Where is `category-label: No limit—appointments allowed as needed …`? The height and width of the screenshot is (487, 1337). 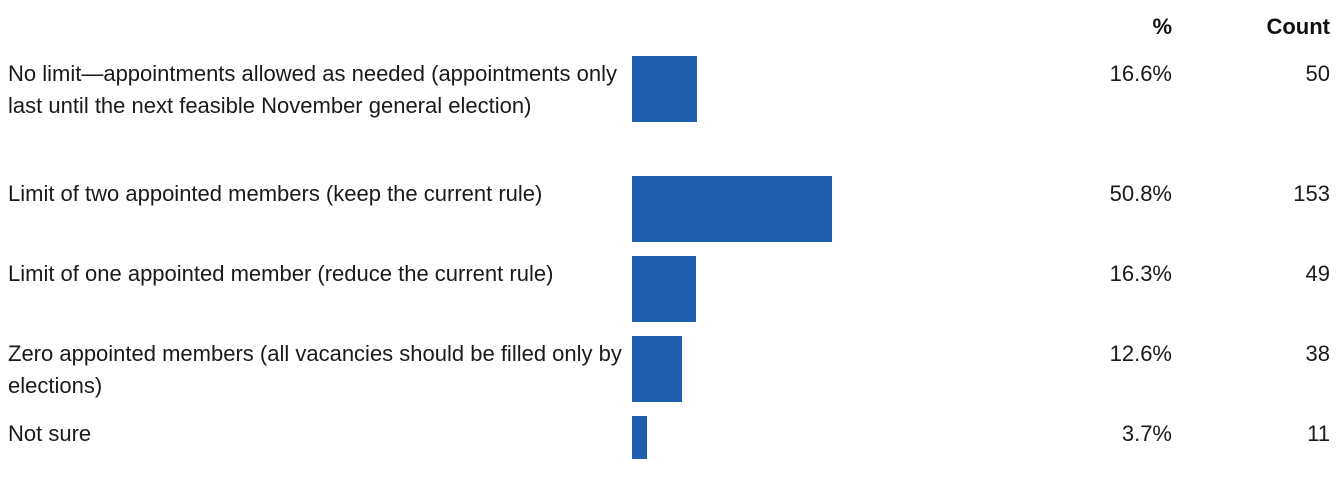
category-label: No limit—appointments allowed as needed … is located at coordinates (313, 89).